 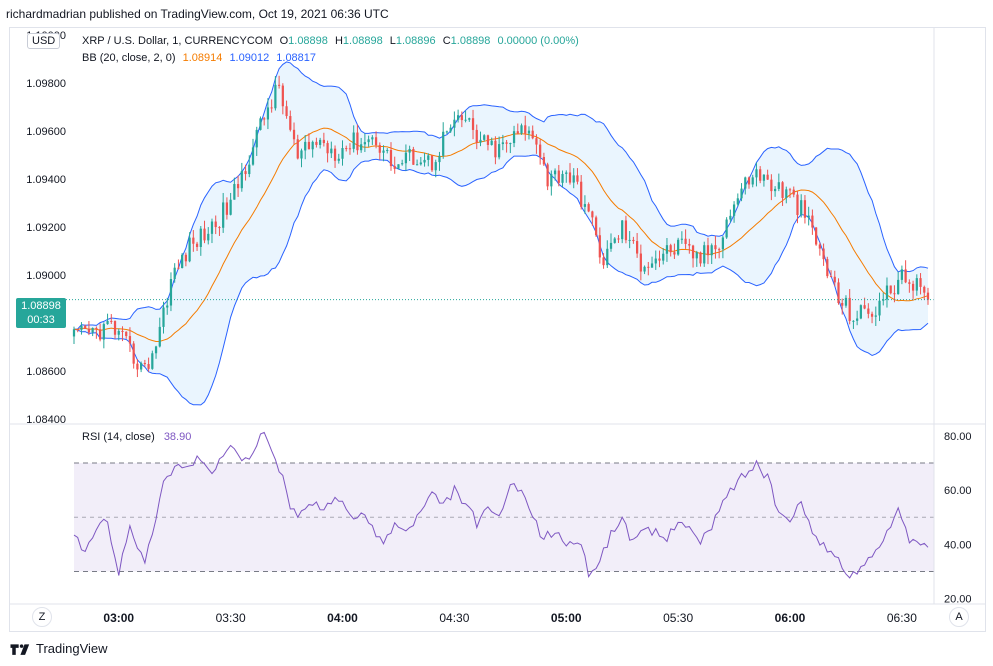 What do you see at coordinates (958, 545) in the screenshot?
I see `rsi-tick-label: 40.00` at bounding box center [958, 545].